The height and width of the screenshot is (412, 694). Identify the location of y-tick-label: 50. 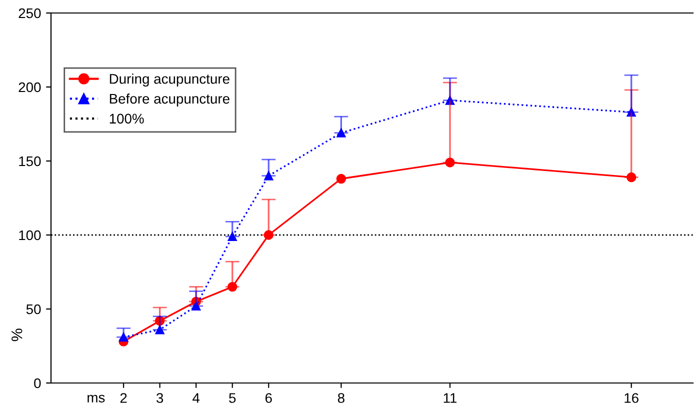
(33, 309).